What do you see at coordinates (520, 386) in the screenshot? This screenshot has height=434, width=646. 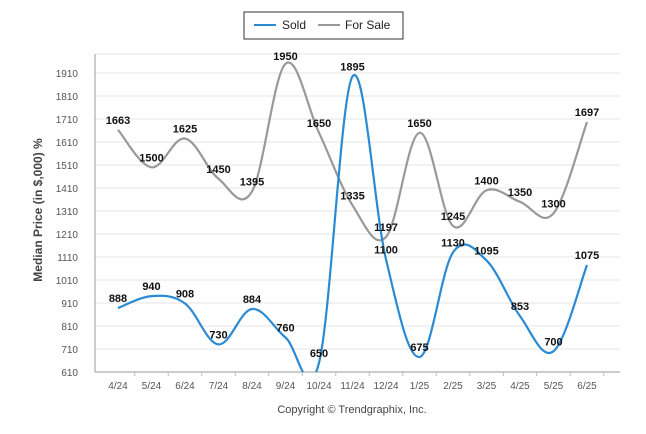 I see `x-tick-label: 4/25` at bounding box center [520, 386].